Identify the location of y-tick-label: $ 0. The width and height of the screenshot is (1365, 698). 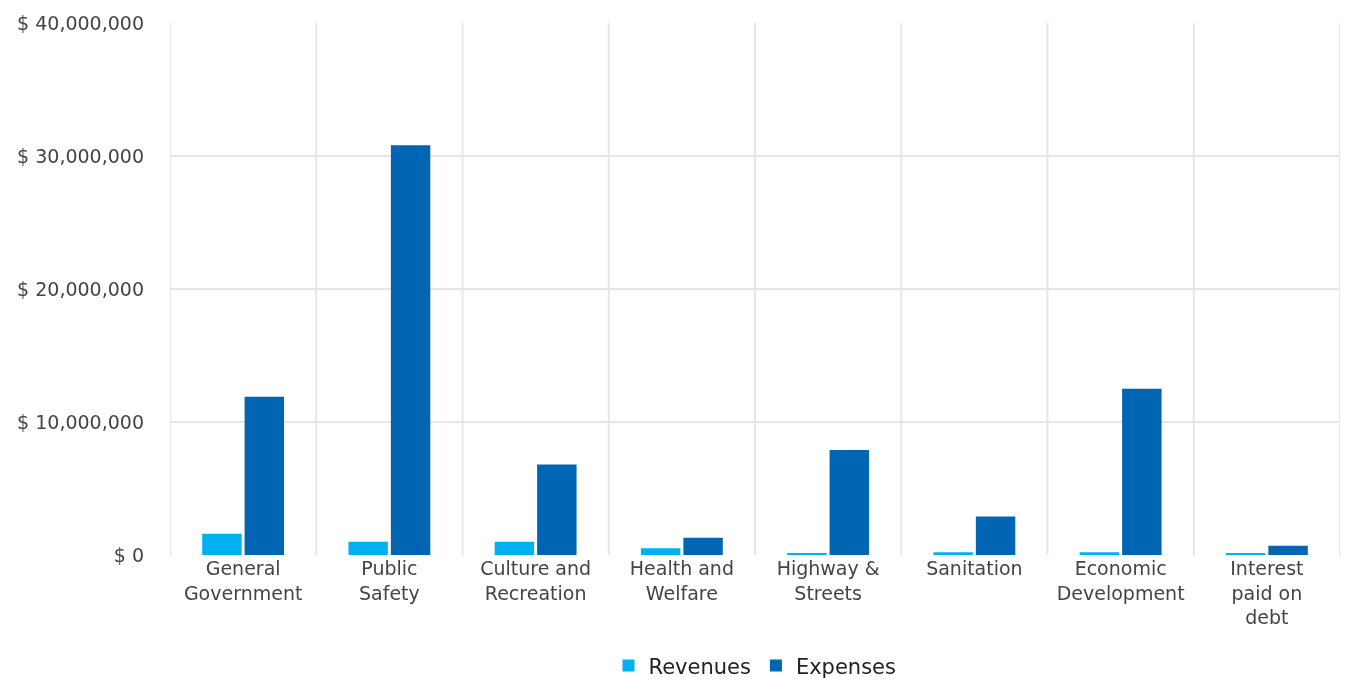
(128, 554).